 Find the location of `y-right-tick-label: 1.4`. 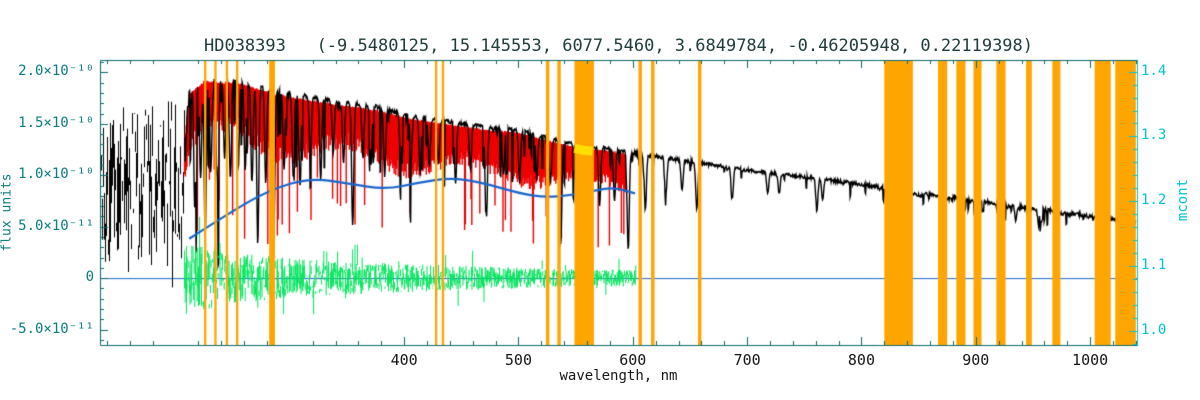

y-right-tick-label: 1.4 is located at coordinates (1154, 70).